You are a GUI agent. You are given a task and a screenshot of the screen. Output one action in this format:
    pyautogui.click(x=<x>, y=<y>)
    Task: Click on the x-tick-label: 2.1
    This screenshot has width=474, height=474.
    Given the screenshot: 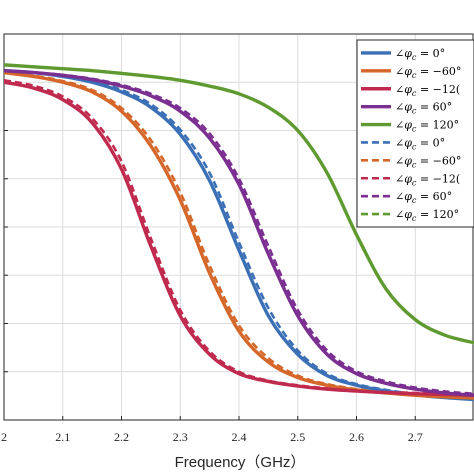 What is the action you would take?
    pyautogui.click(x=62, y=437)
    